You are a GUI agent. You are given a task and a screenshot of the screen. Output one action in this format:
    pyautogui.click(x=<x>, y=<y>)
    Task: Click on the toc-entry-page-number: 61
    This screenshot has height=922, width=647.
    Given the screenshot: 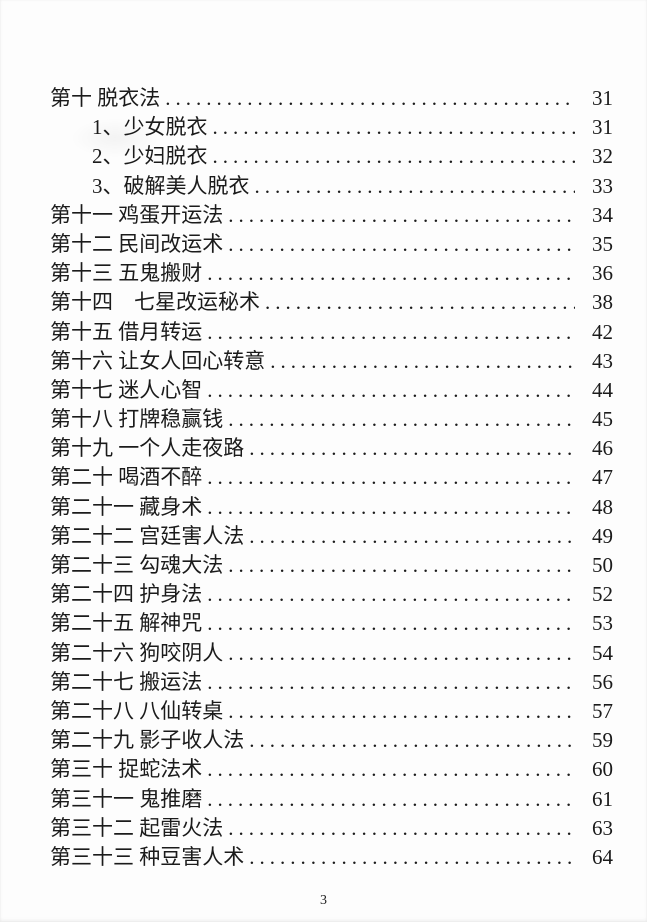 What is the action you would take?
    pyautogui.click(x=602, y=798)
    